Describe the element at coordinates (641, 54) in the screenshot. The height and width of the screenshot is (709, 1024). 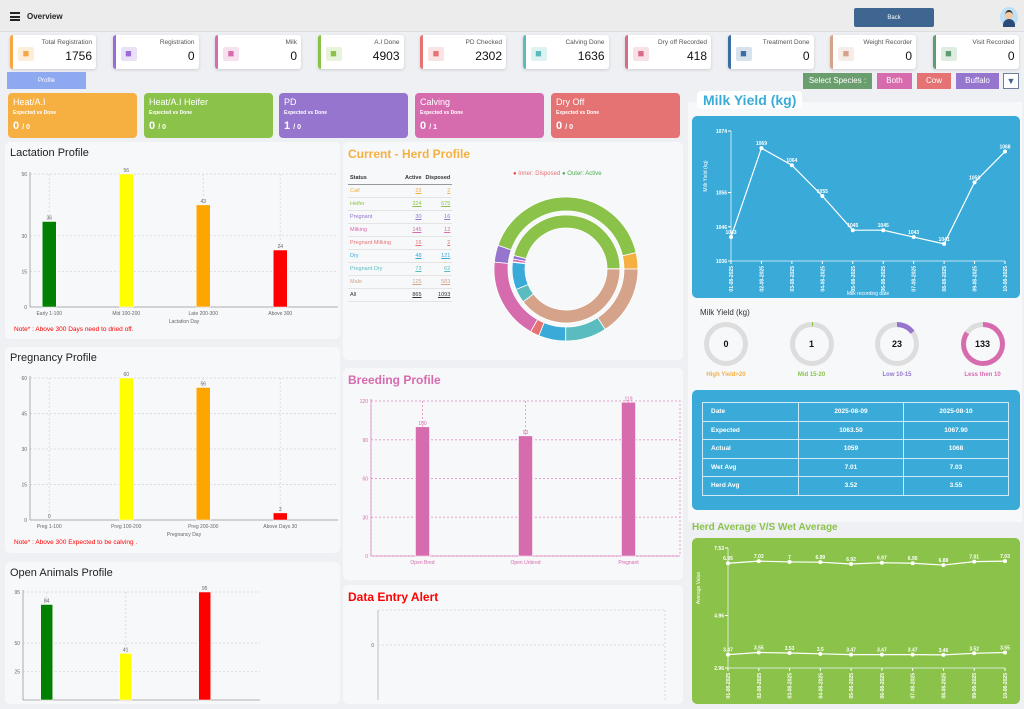
I see `cow-icon: ■` at that location.